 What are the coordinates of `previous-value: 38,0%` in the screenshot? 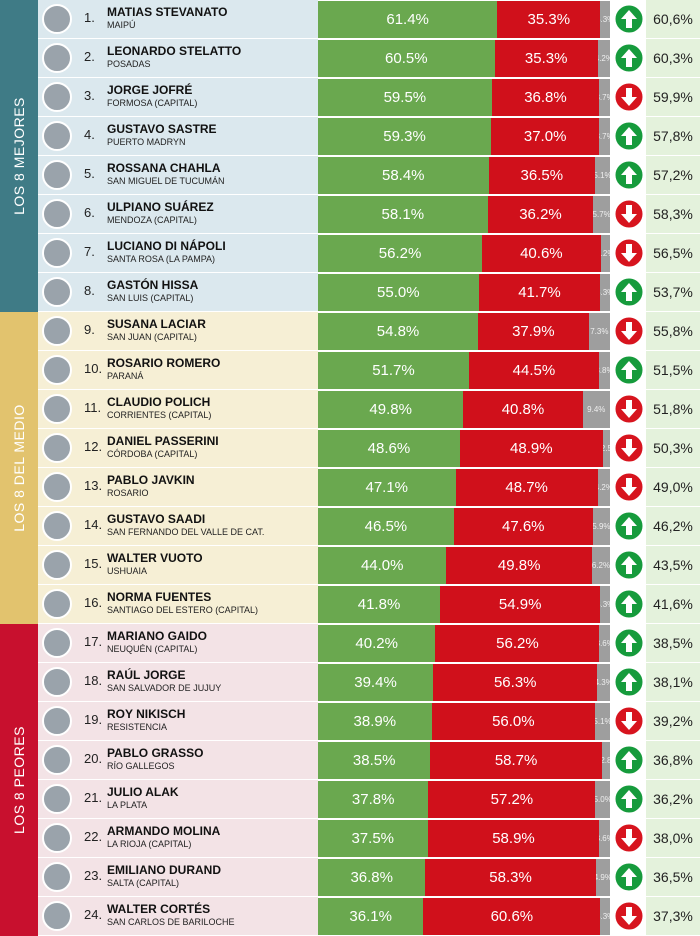 It's located at (673, 838).